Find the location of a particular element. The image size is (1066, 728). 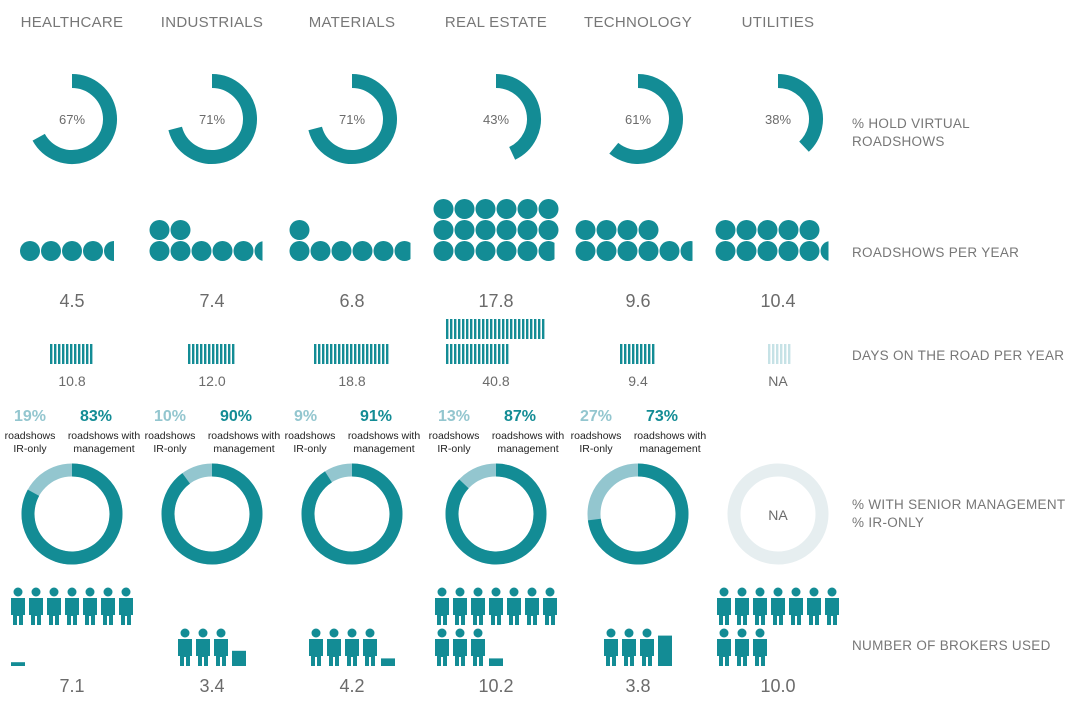

days-value-label: 9.4 is located at coordinates (638, 381).